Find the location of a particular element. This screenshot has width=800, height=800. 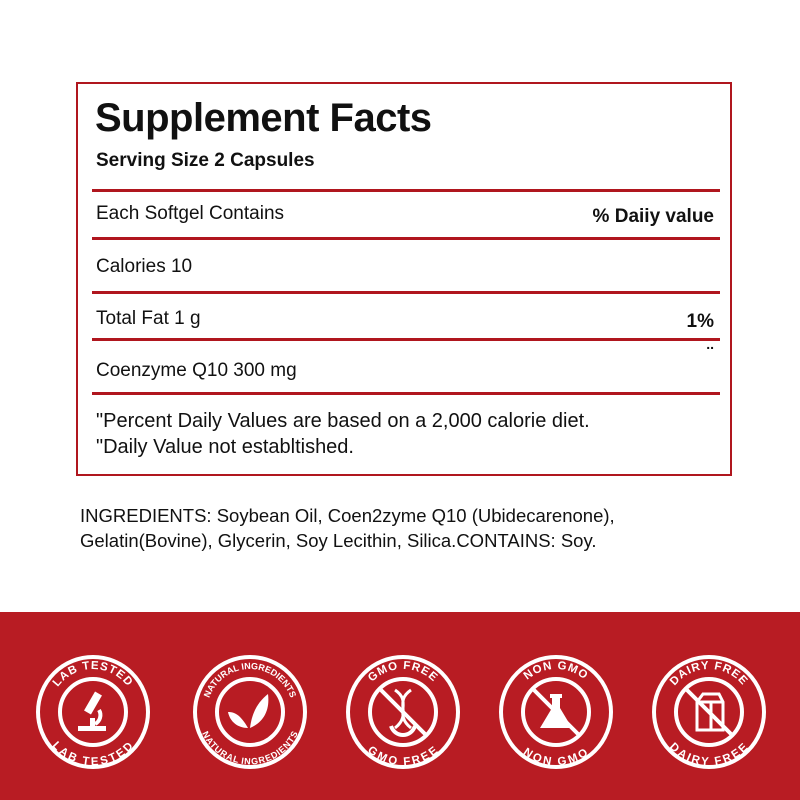

fact-row-value: 1% is located at coordinates (700, 321).